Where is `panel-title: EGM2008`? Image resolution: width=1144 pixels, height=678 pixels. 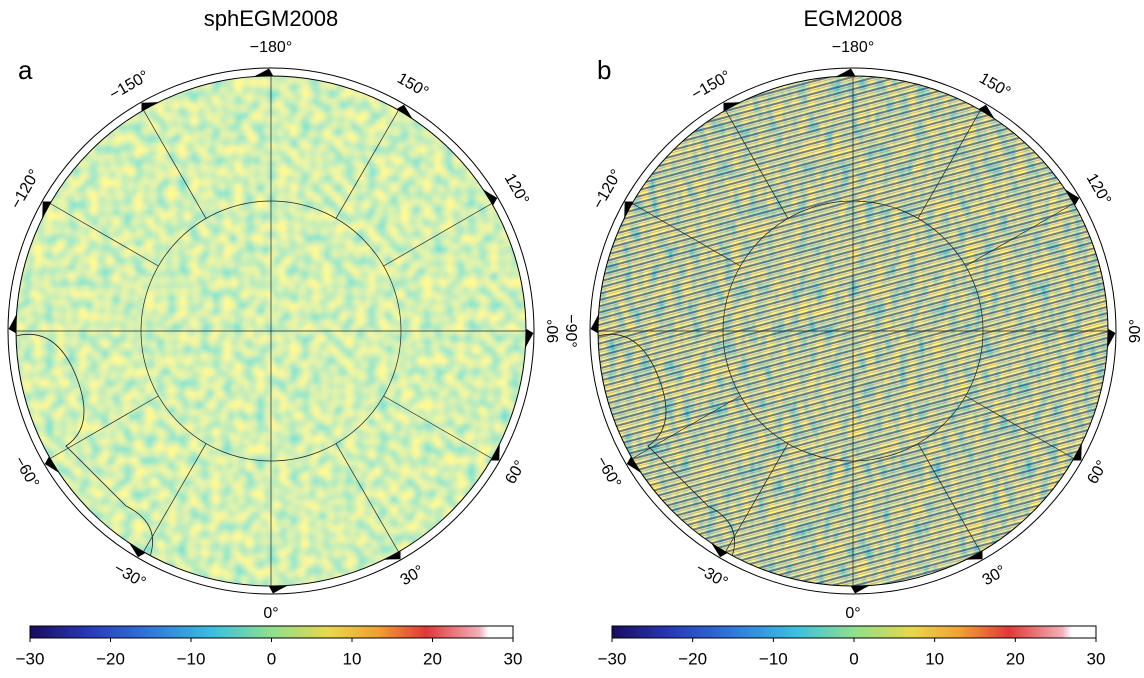 panel-title: EGM2008 is located at coordinates (852, 18).